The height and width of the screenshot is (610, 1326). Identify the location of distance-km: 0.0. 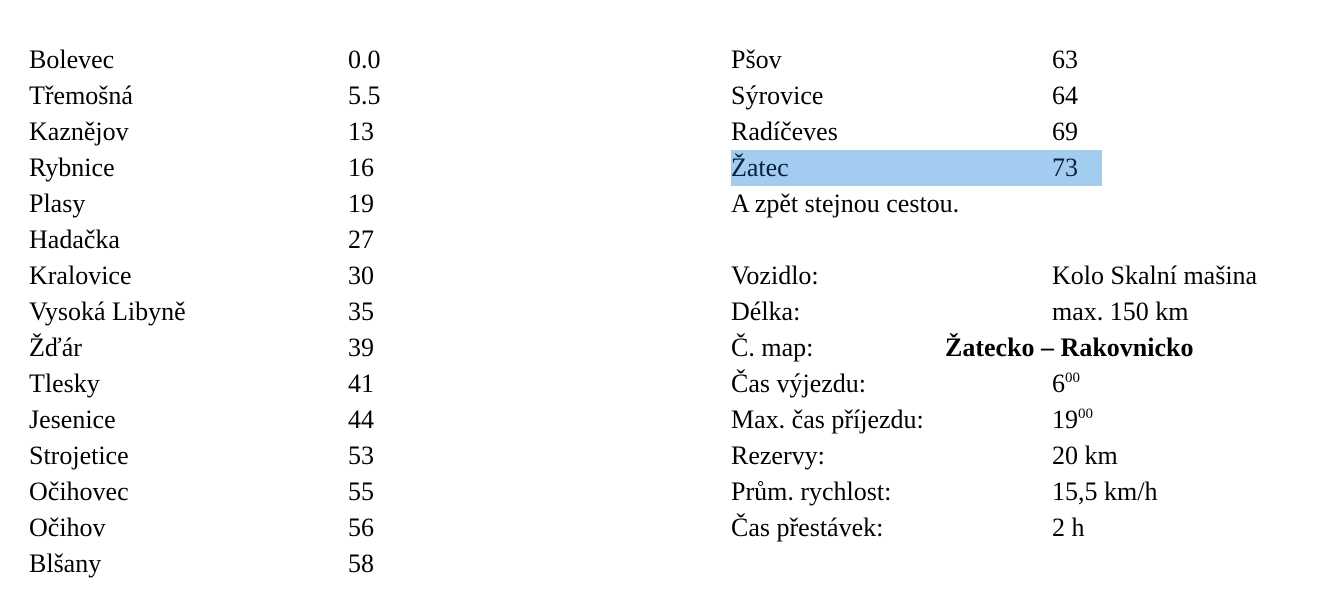
(364, 59).